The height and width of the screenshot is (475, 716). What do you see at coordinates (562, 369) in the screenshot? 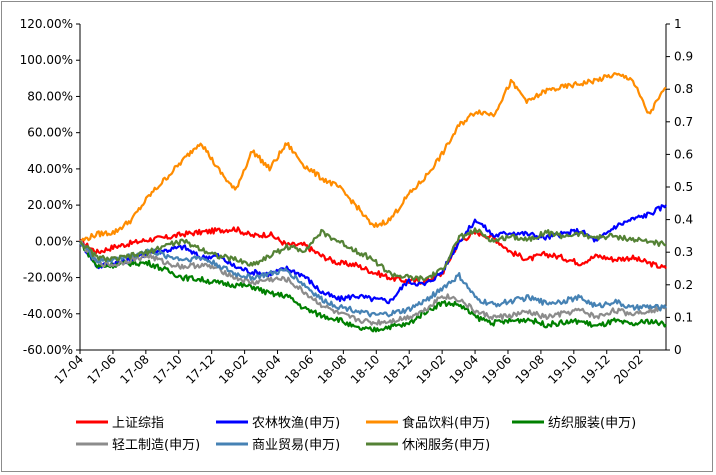
I see `x-tick-label: 19-10` at bounding box center [562, 369].